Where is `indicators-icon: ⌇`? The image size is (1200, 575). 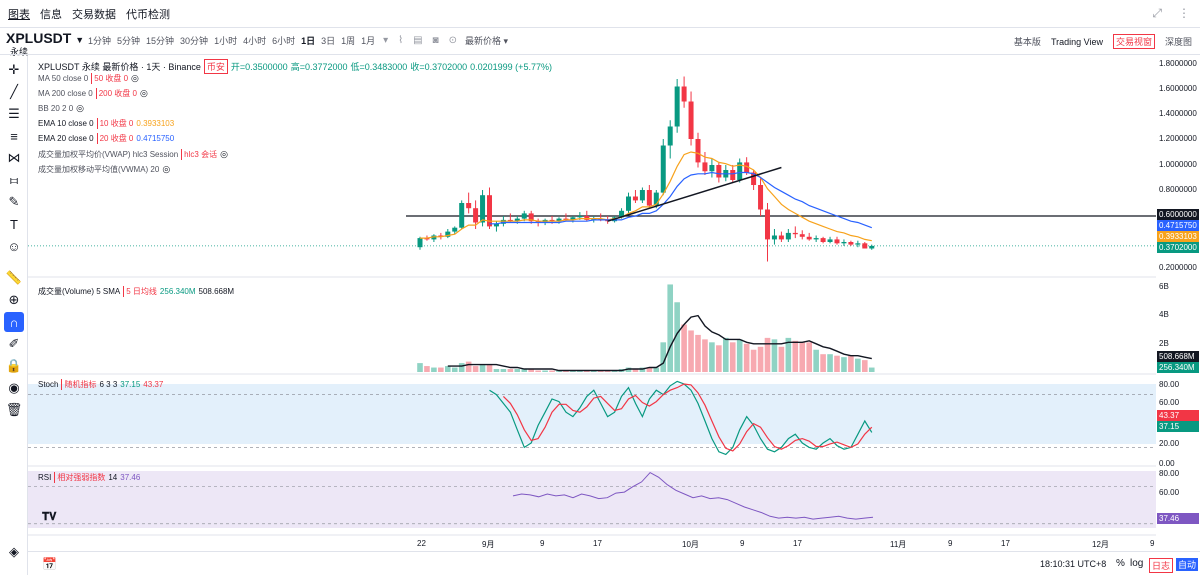 indicators-icon: ⌇ is located at coordinates (401, 40).